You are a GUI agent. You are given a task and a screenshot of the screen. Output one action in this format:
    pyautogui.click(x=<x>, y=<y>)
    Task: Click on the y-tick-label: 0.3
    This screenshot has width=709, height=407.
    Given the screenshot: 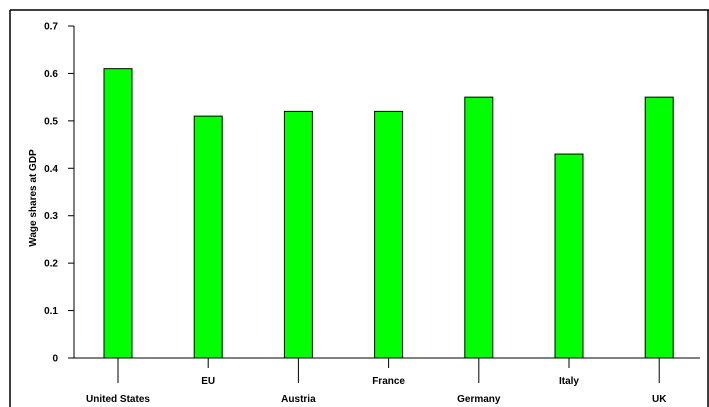 What is the action you would take?
    pyautogui.click(x=51, y=216)
    